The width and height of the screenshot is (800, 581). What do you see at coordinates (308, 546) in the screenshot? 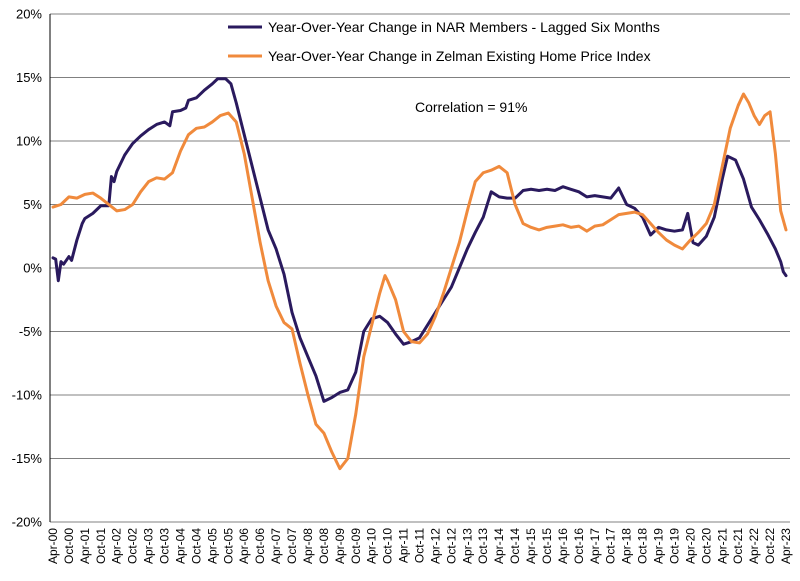
I see `x-tick-label: Apr-08` at bounding box center [308, 546].